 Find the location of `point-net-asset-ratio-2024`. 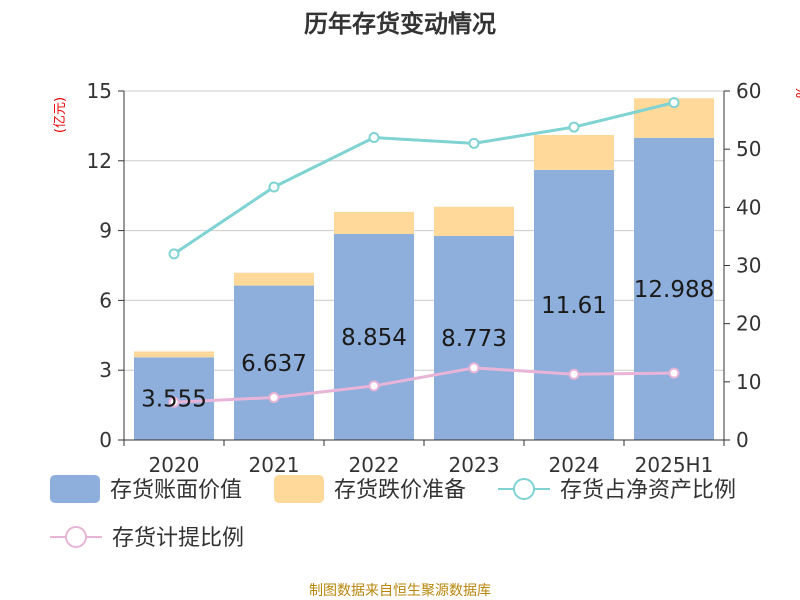

point-net-asset-ratio-2024 is located at coordinates (574, 127).